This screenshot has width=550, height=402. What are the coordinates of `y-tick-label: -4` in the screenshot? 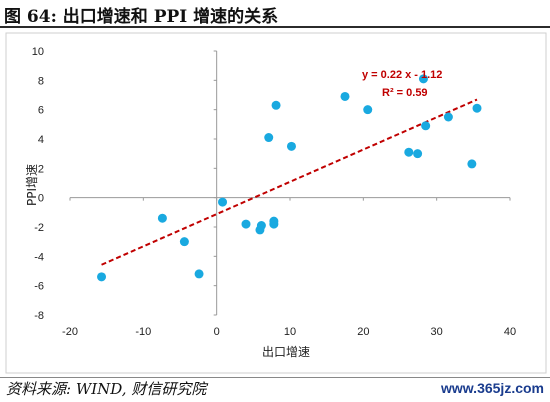 It's located at (39, 257).